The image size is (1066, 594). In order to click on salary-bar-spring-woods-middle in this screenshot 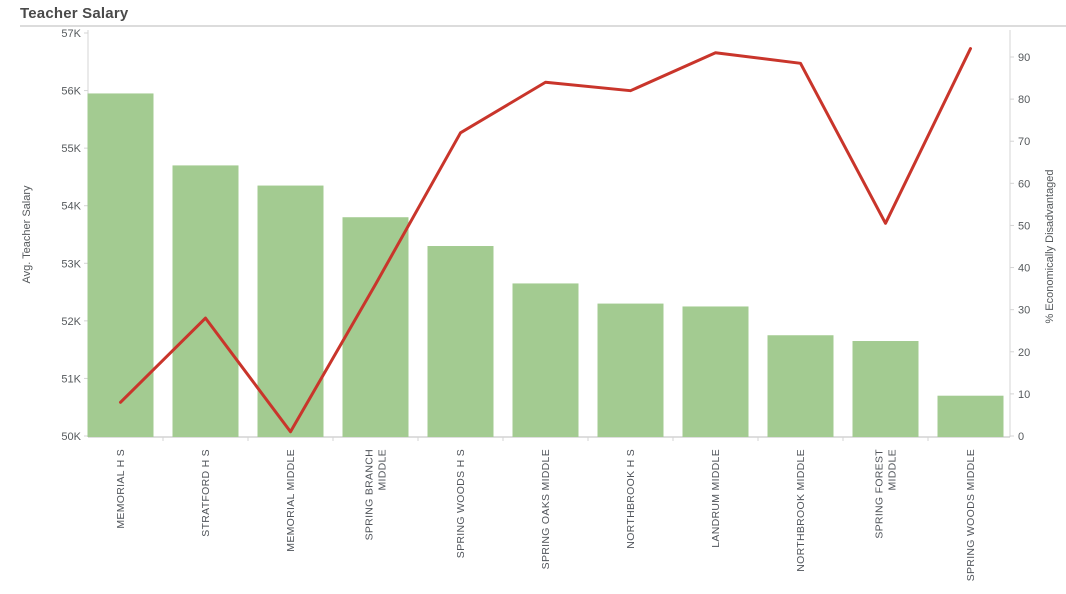, I will do `click(970, 416)`.